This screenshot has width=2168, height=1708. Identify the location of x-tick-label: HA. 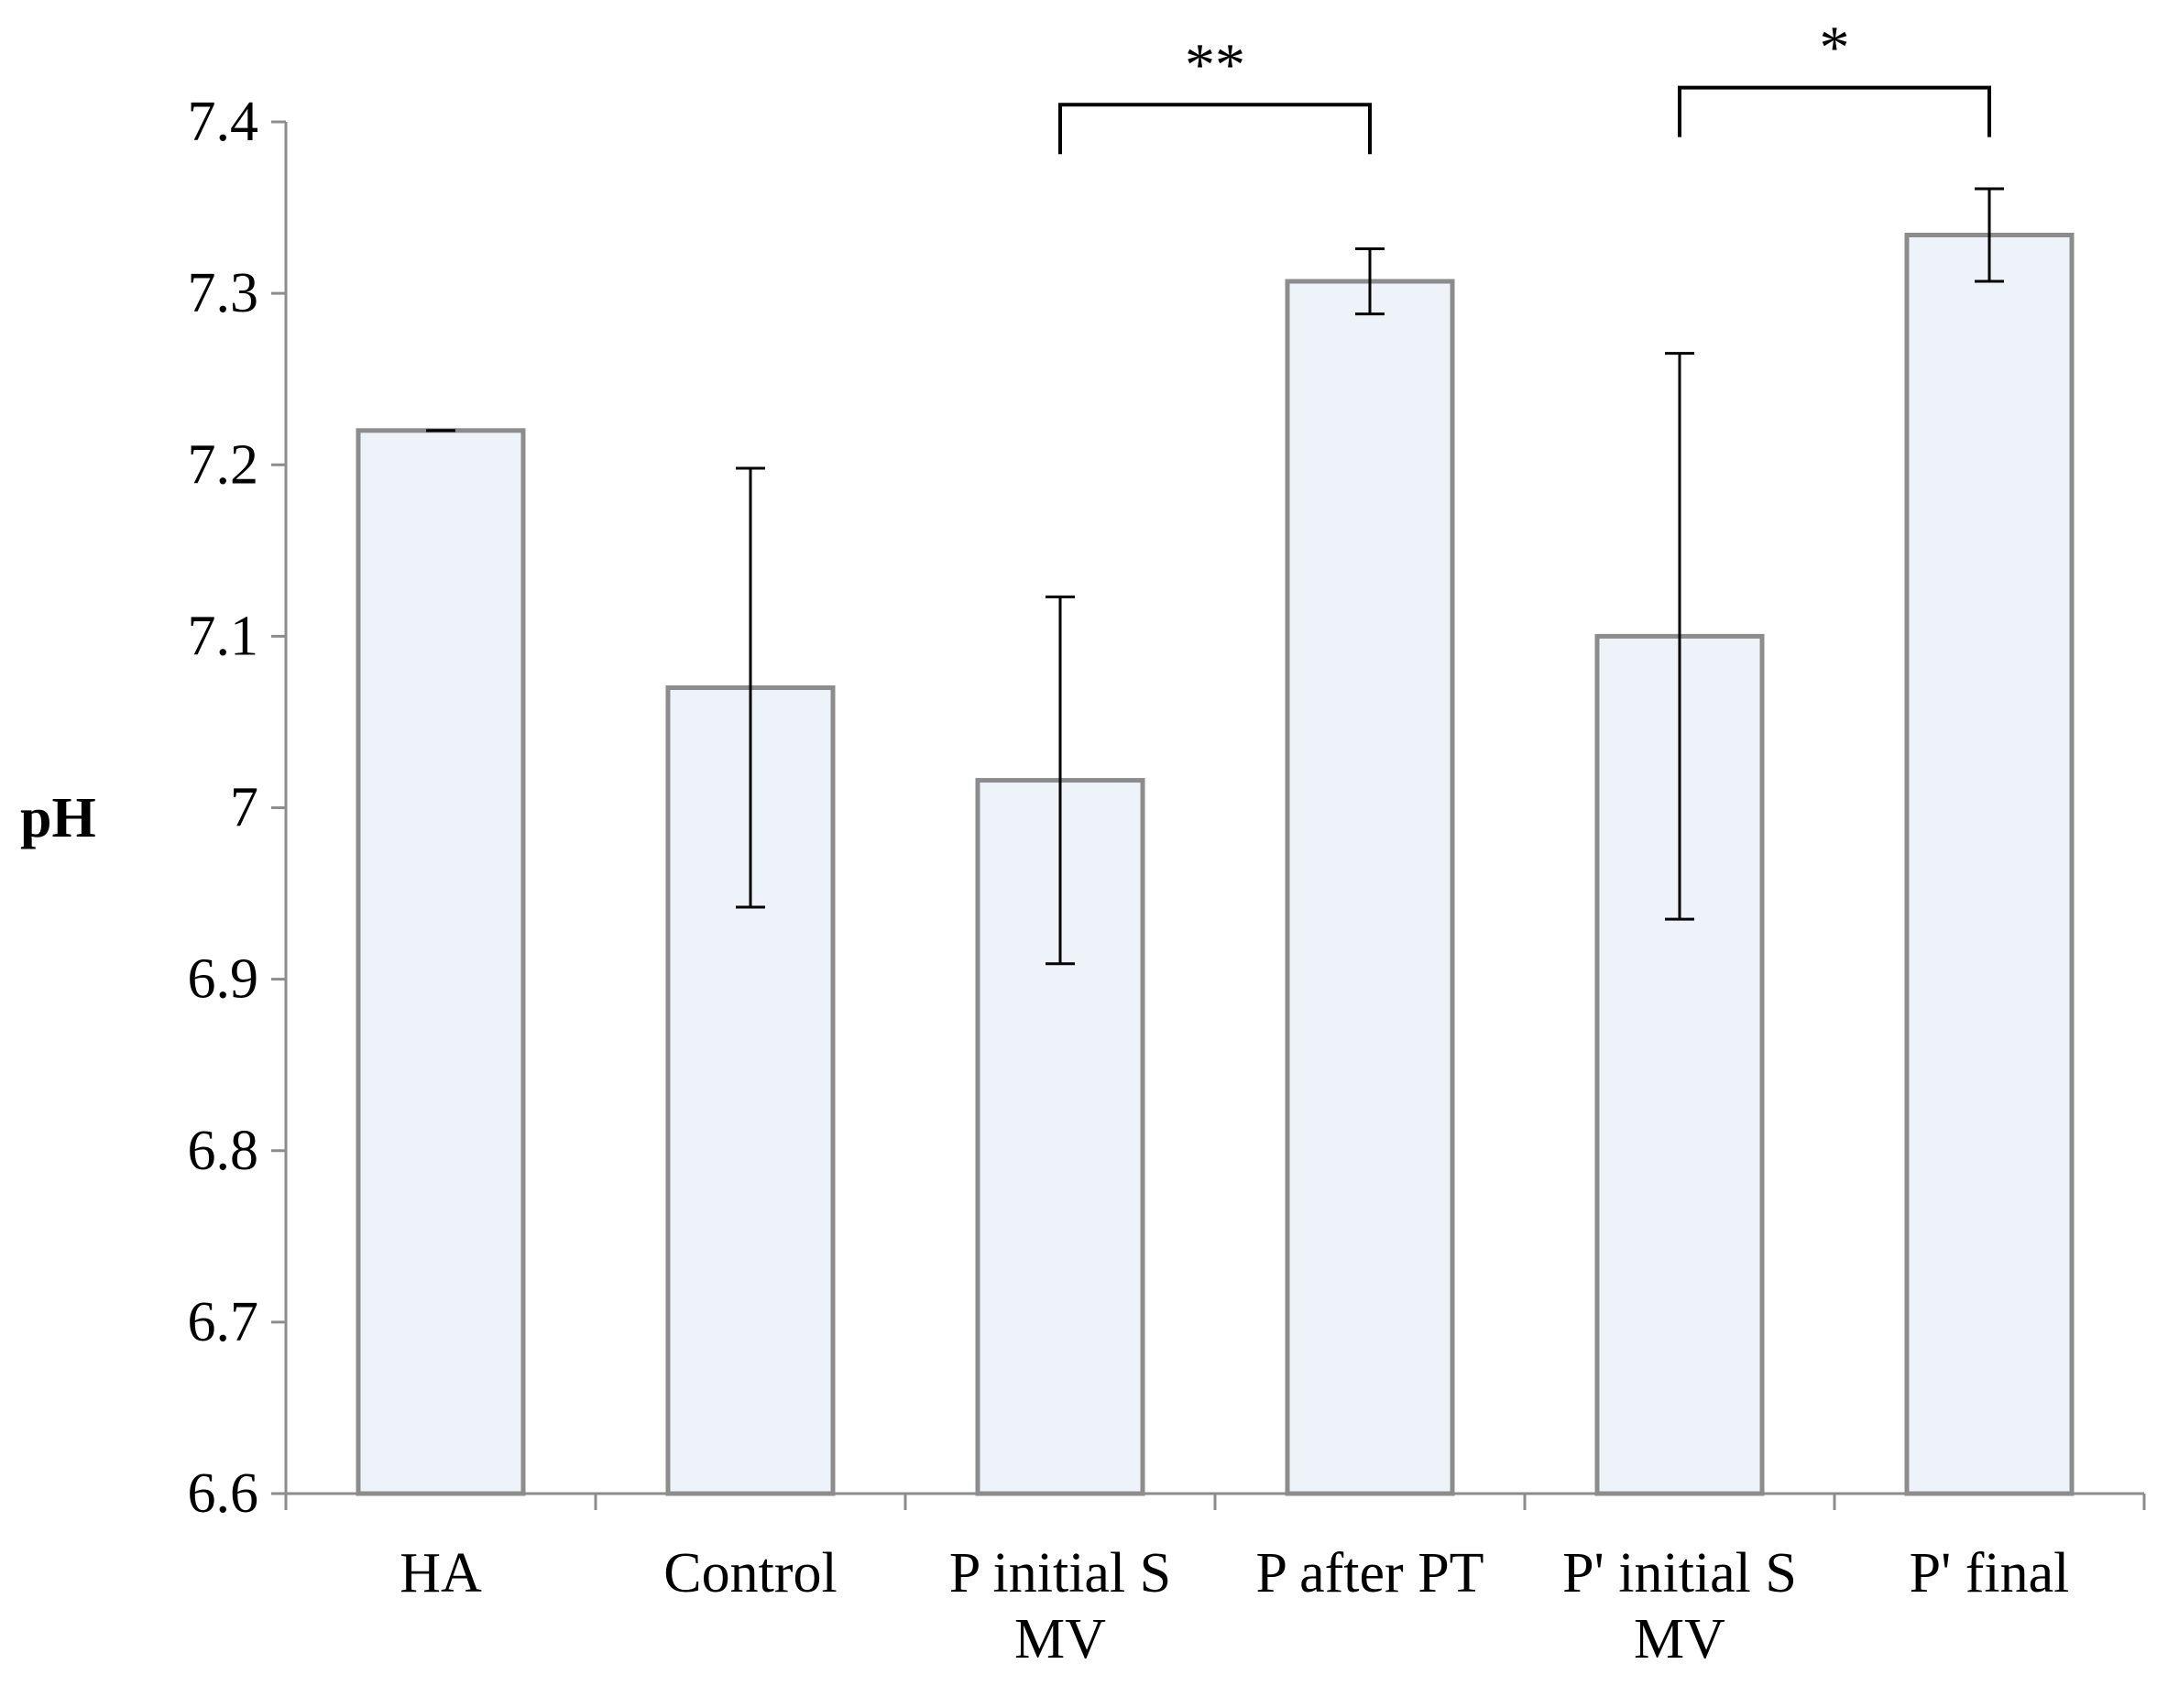
(441, 1573).